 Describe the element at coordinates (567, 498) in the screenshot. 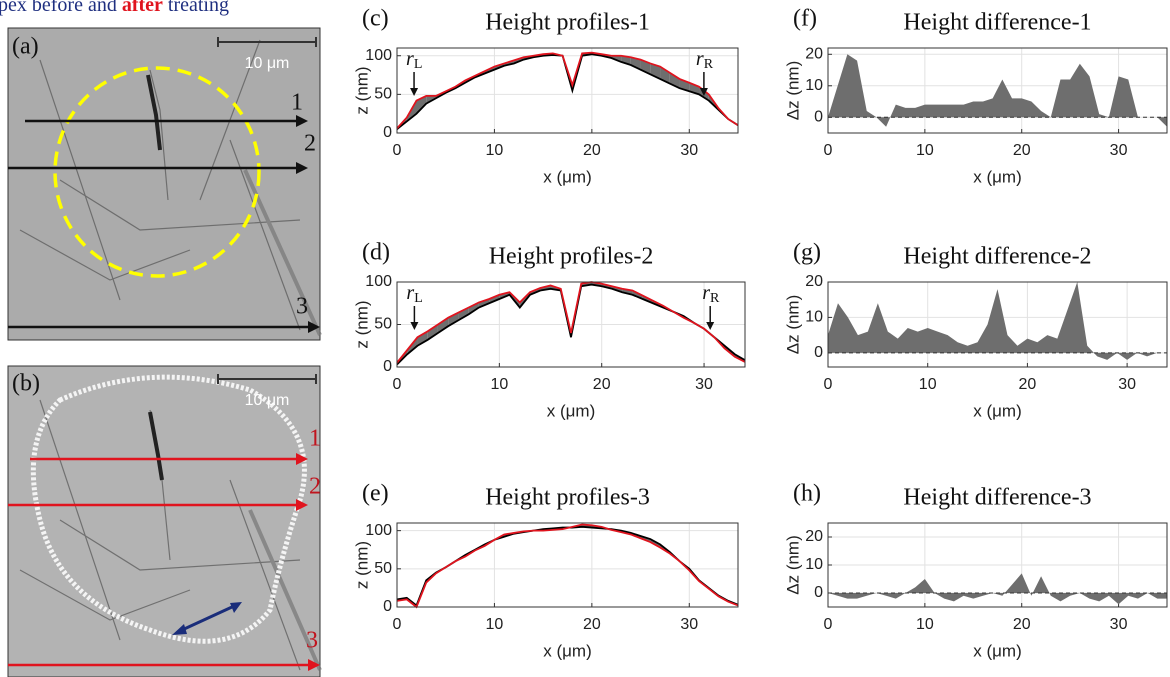

I see `chart-title: Height profiles-3` at that location.